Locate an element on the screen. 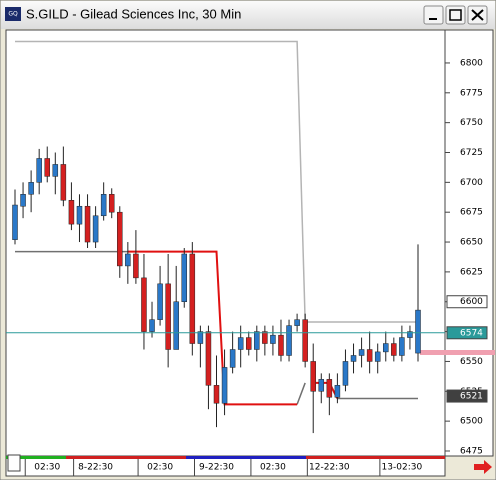 Image resolution: width=496 pixels, height=480 pixels. x-tick-label: 12-22:30 is located at coordinates (329, 468).